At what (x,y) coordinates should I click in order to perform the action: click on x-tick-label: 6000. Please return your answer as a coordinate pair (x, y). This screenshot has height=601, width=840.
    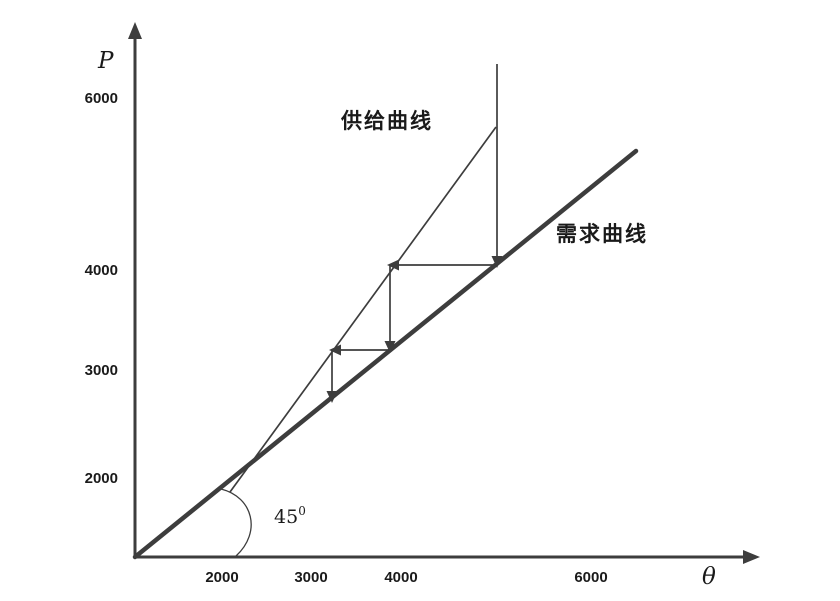
    Looking at the image, I should click on (590, 577).